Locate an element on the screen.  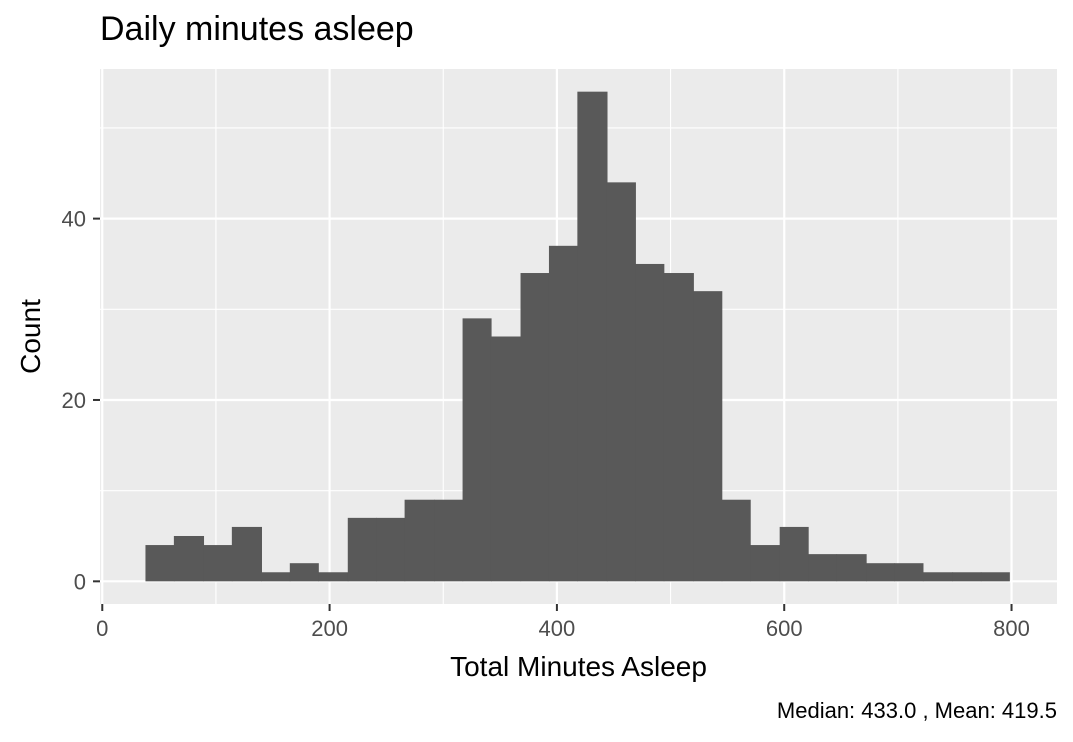
x-tick-label: 400 is located at coordinates (557, 628).